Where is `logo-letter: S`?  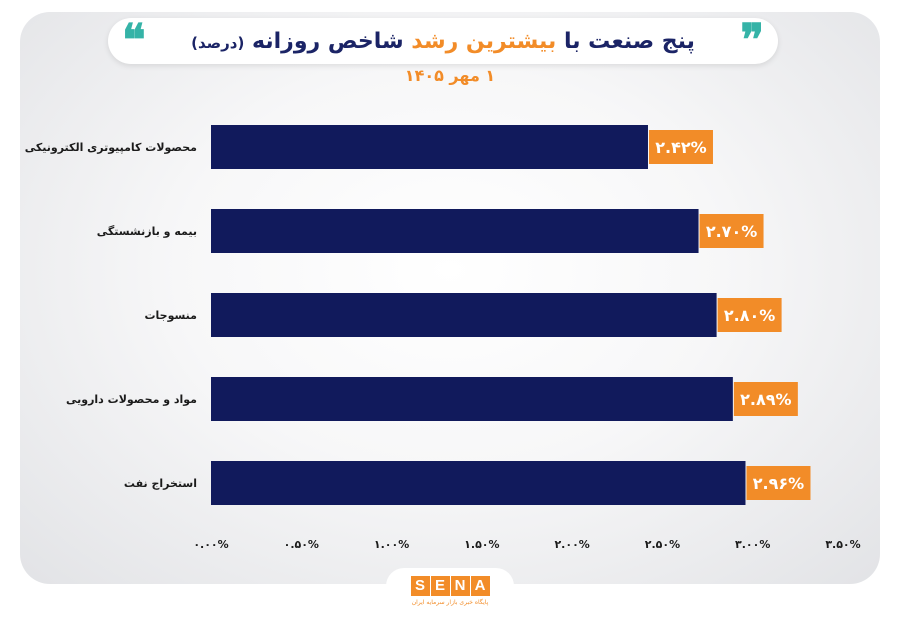
logo-letter: S is located at coordinates (420, 586).